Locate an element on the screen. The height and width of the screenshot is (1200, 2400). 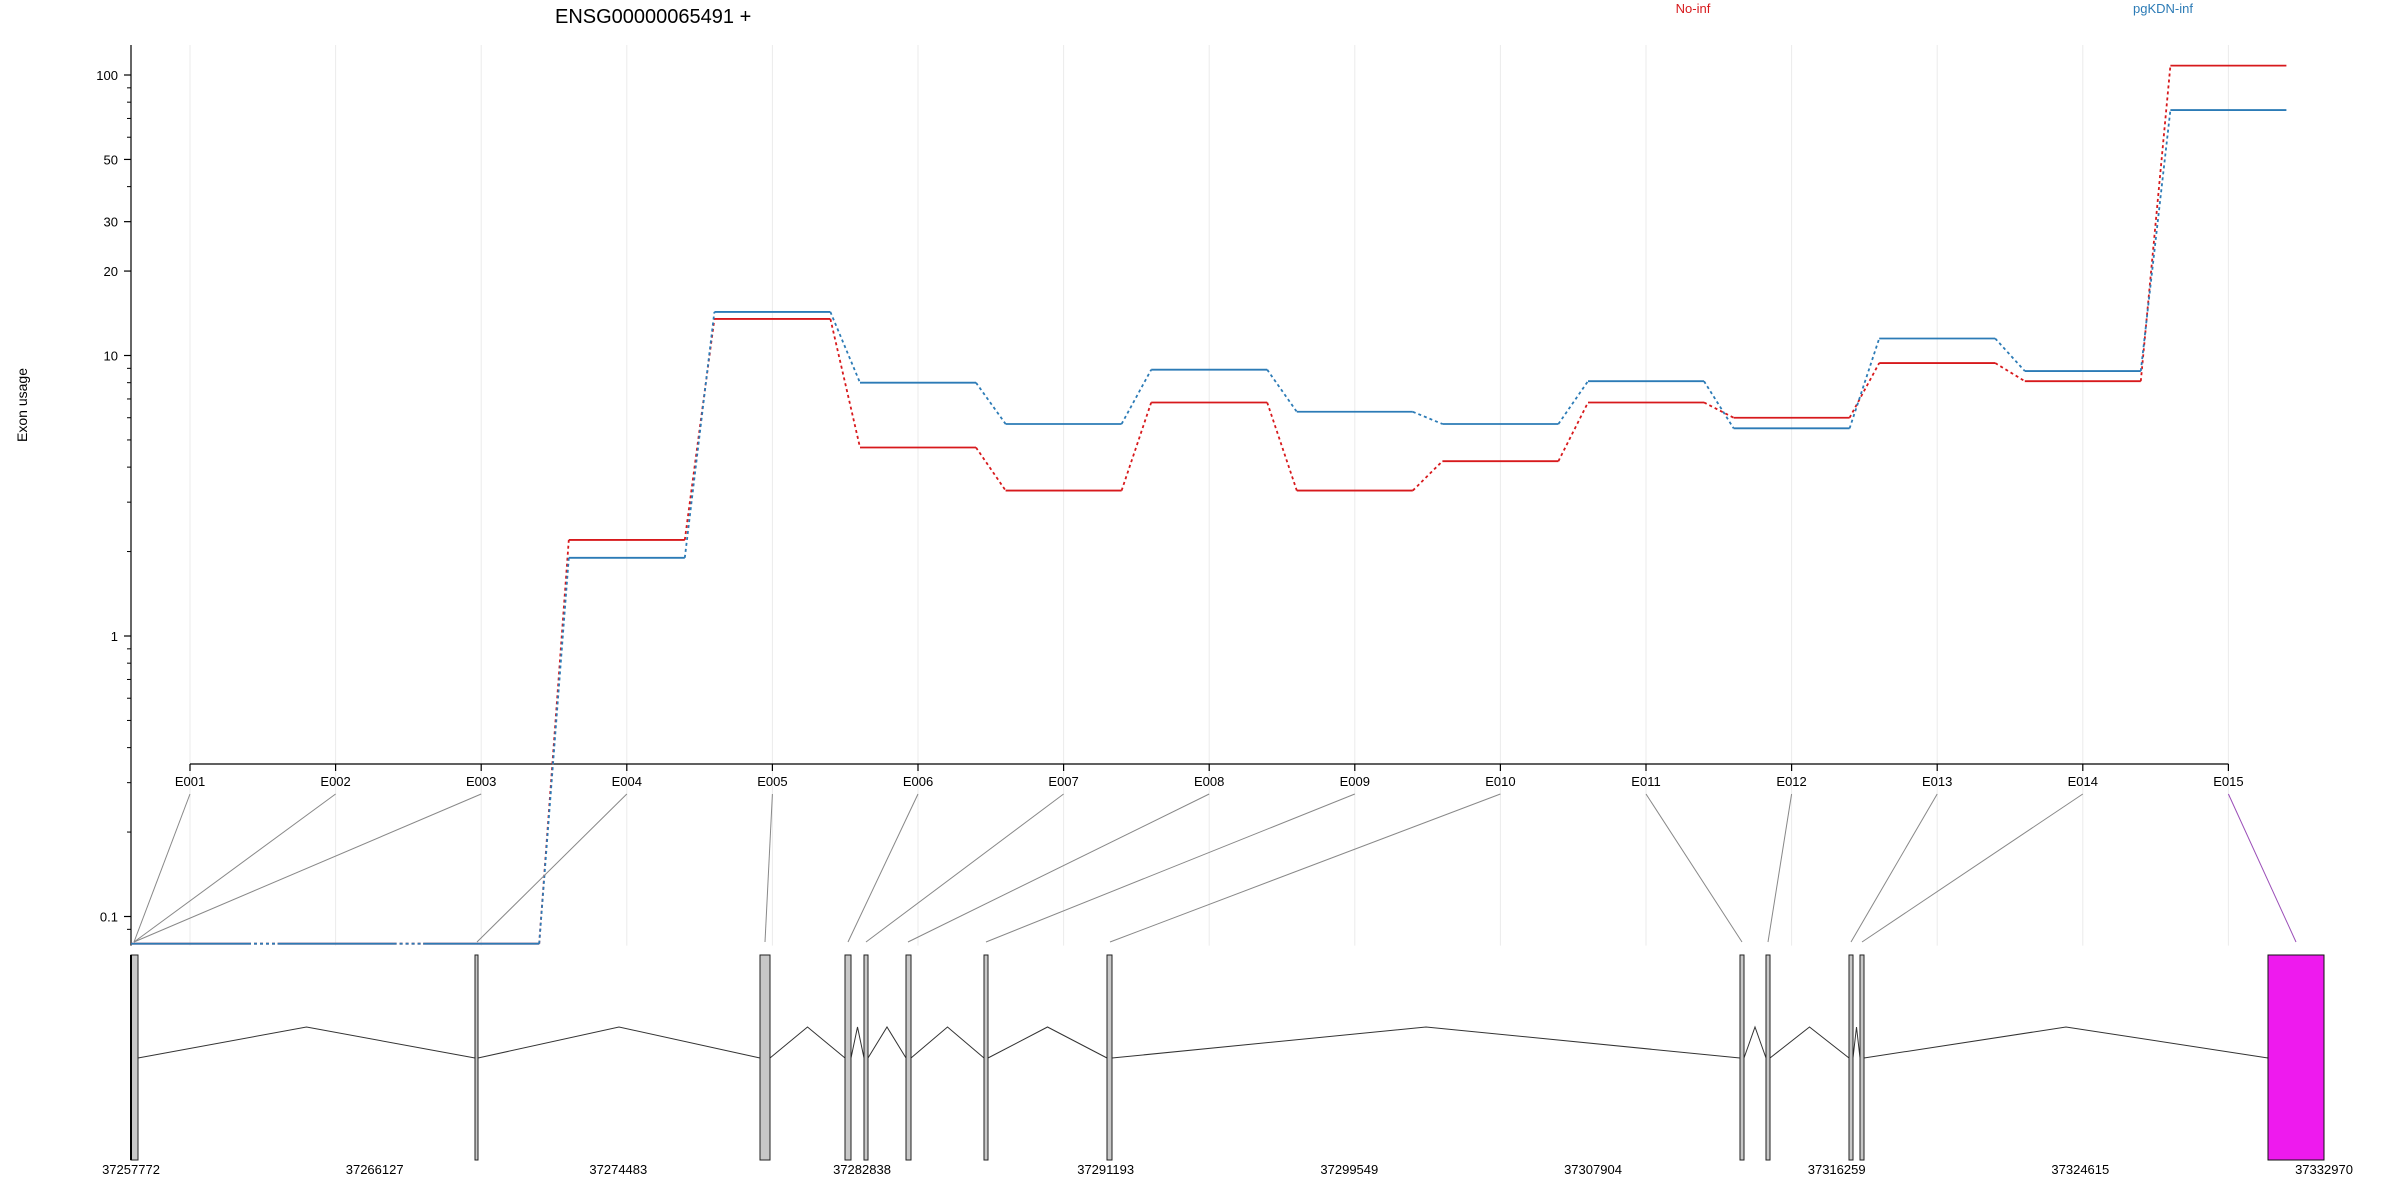
connector-e014 is located at coordinates (1972, 868).